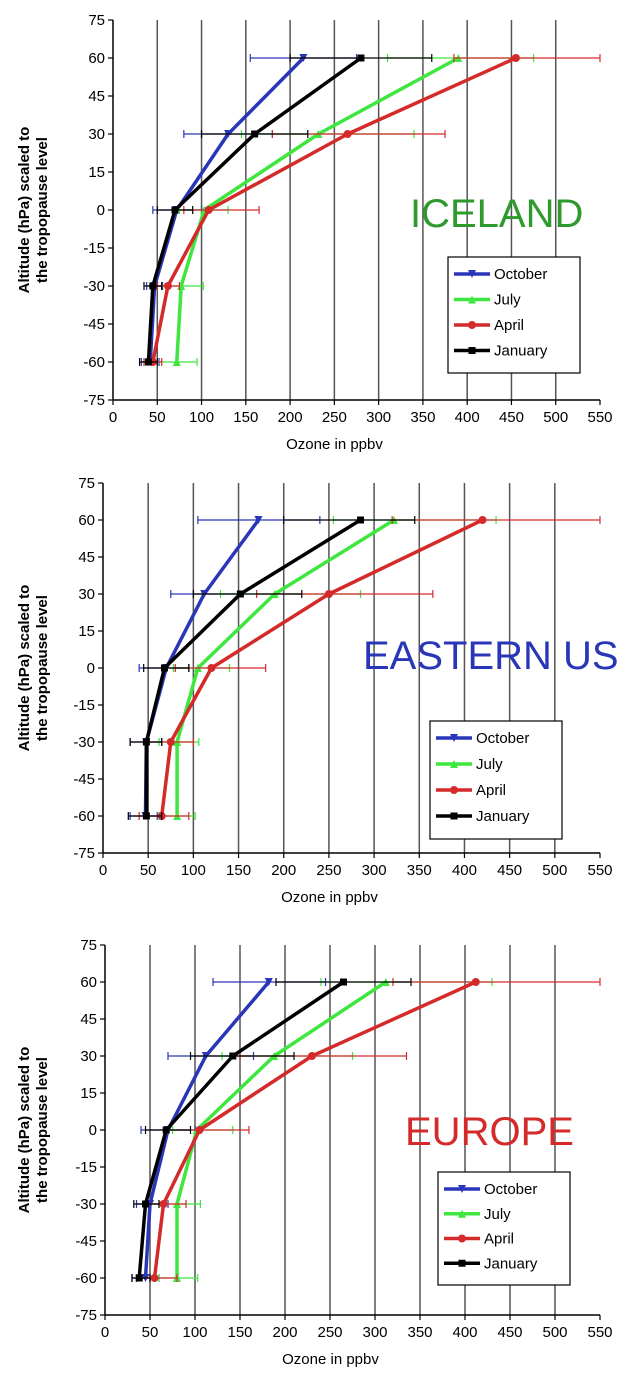  What do you see at coordinates (193, 870) in the screenshot?
I see `x-tick-label: 100` at bounding box center [193, 870].